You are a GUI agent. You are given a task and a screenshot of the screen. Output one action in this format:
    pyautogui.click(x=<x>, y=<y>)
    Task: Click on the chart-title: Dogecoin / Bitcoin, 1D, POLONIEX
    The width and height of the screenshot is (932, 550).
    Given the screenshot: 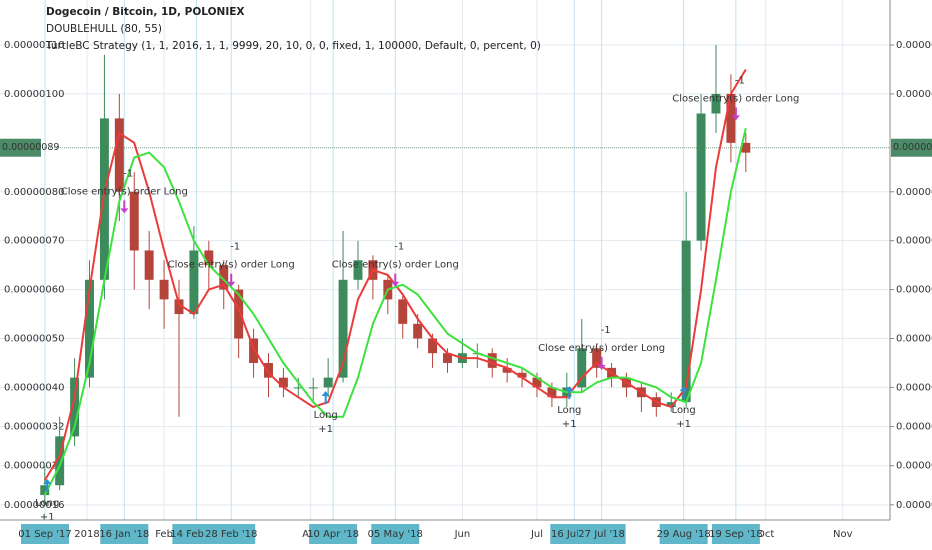 What is the action you would take?
    pyautogui.click(x=145, y=12)
    